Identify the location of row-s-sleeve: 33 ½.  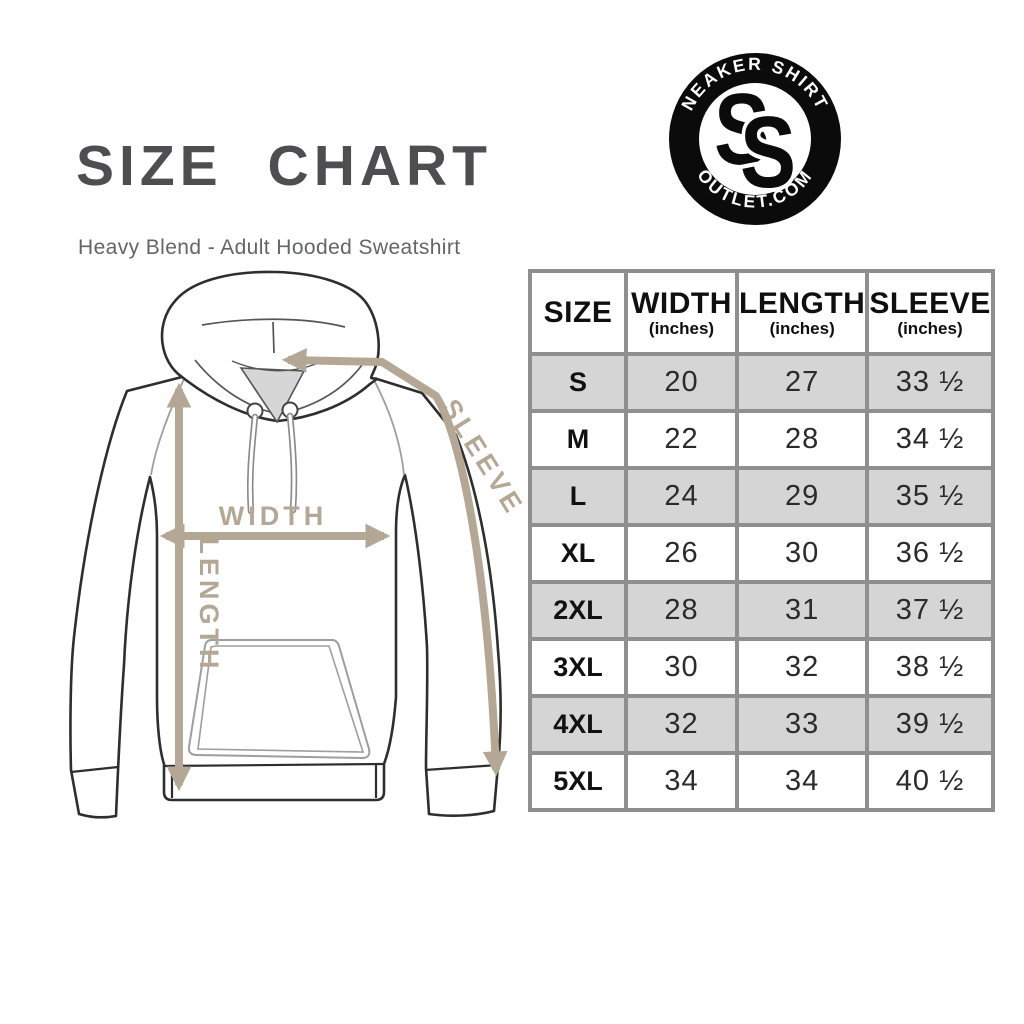
(930, 382).